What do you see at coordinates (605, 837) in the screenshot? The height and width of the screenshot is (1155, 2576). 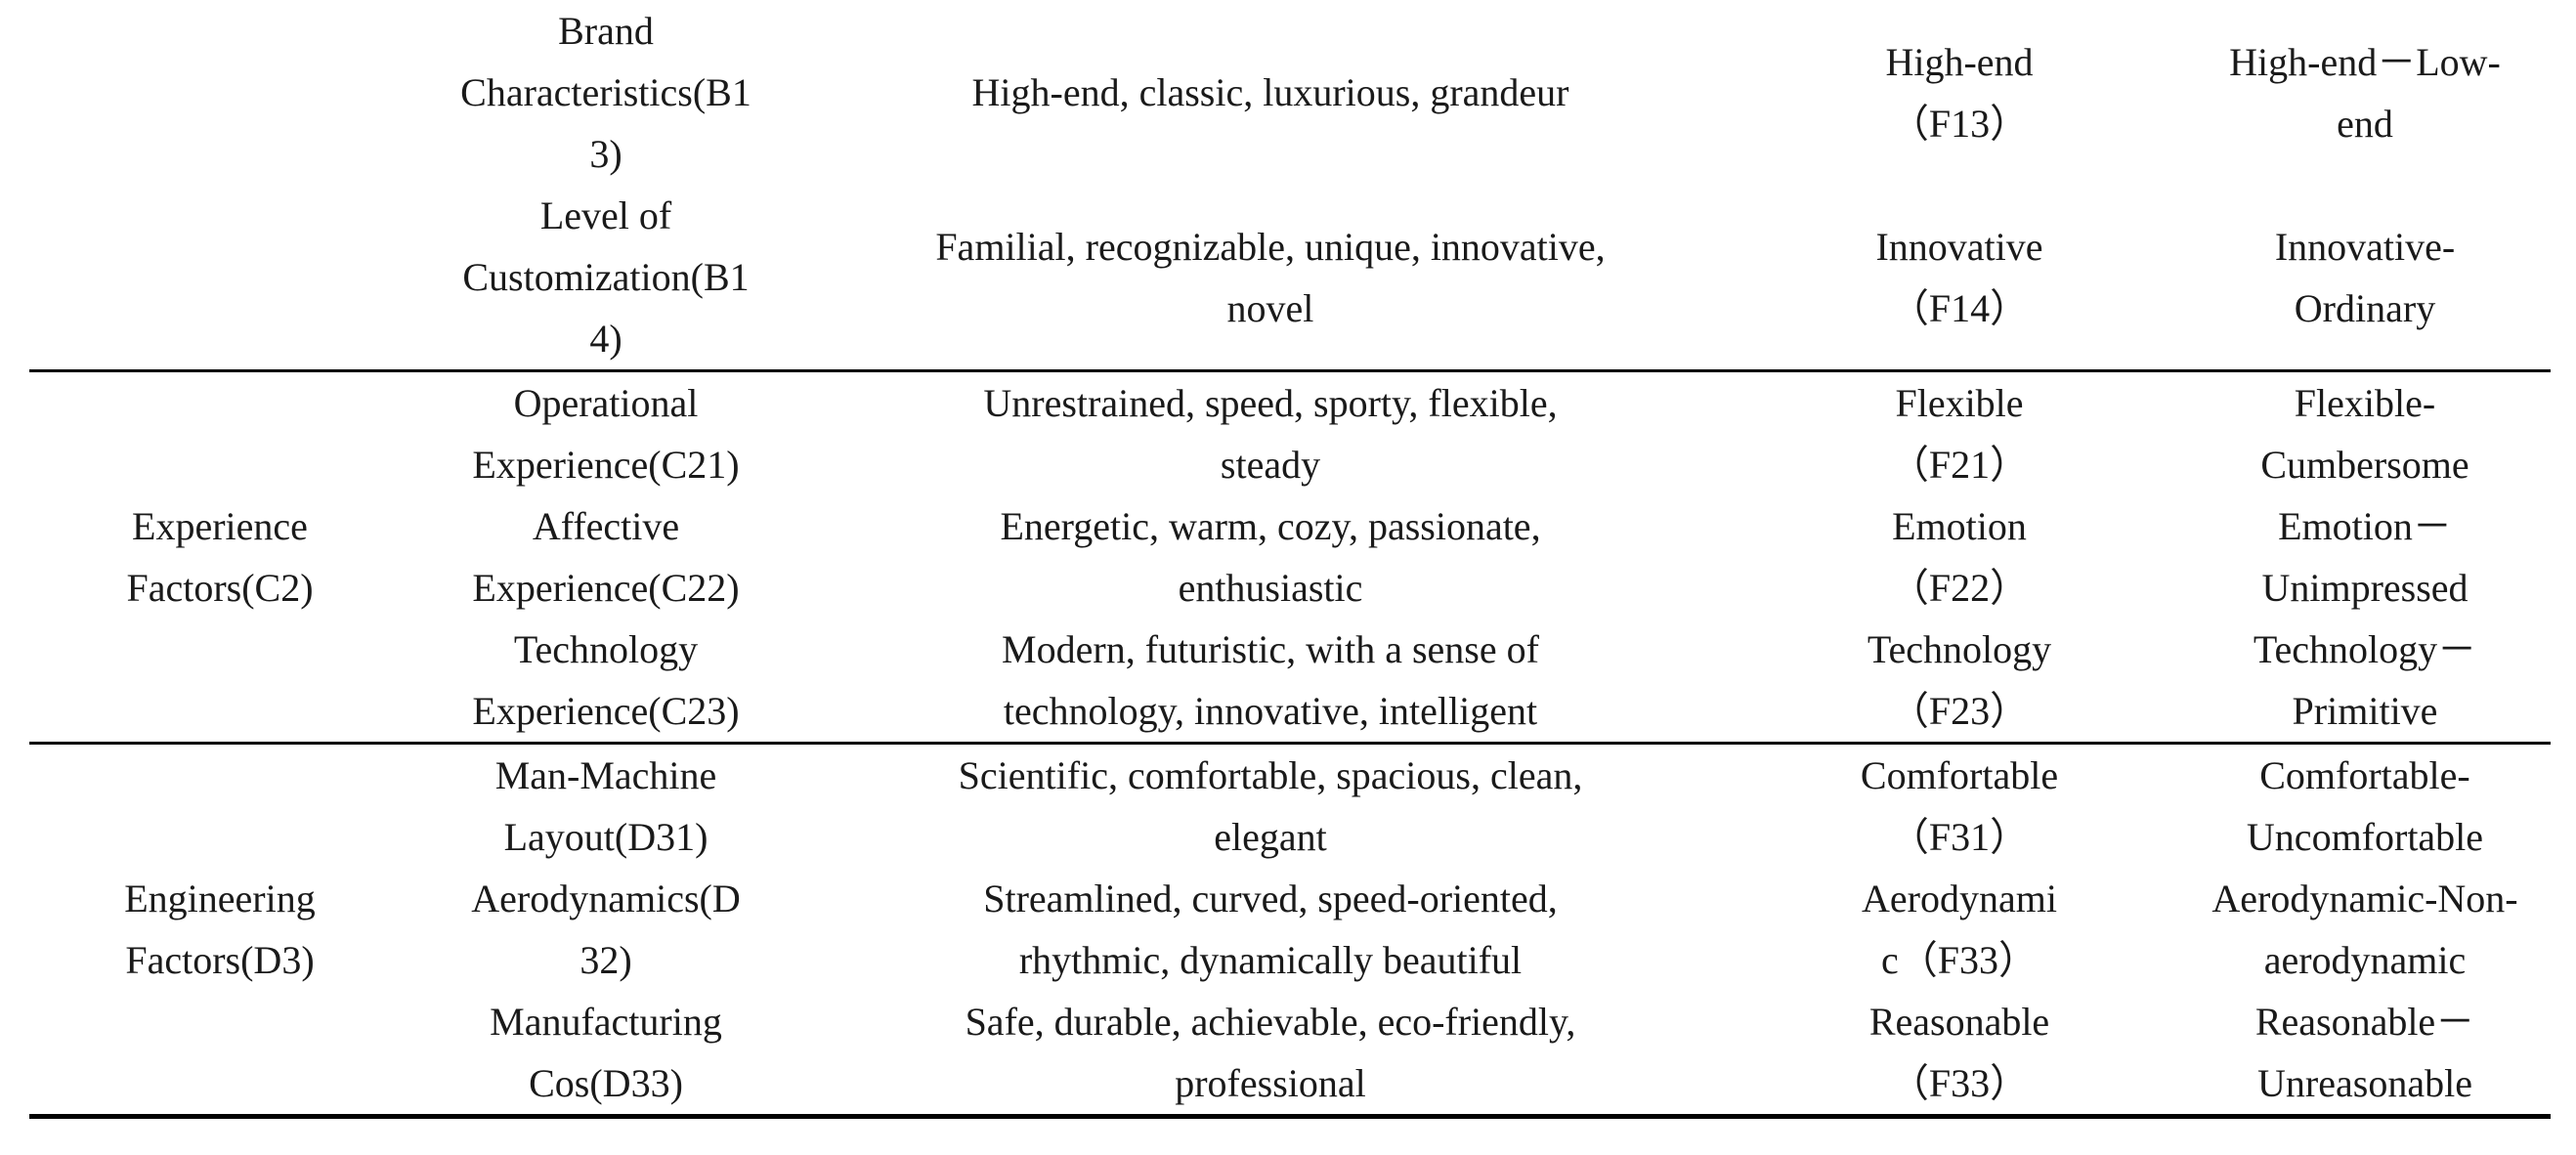 I see `factor-line: Layout(D31)` at bounding box center [605, 837].